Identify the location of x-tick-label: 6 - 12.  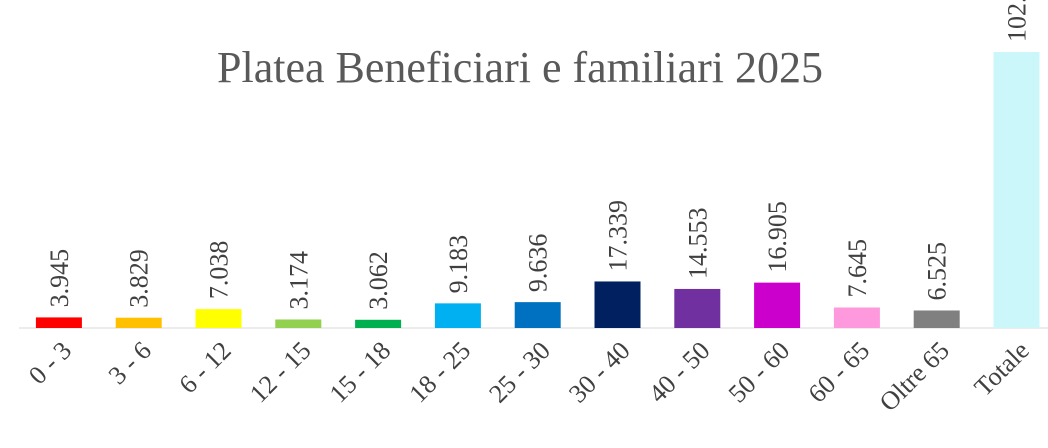
(204, 367).